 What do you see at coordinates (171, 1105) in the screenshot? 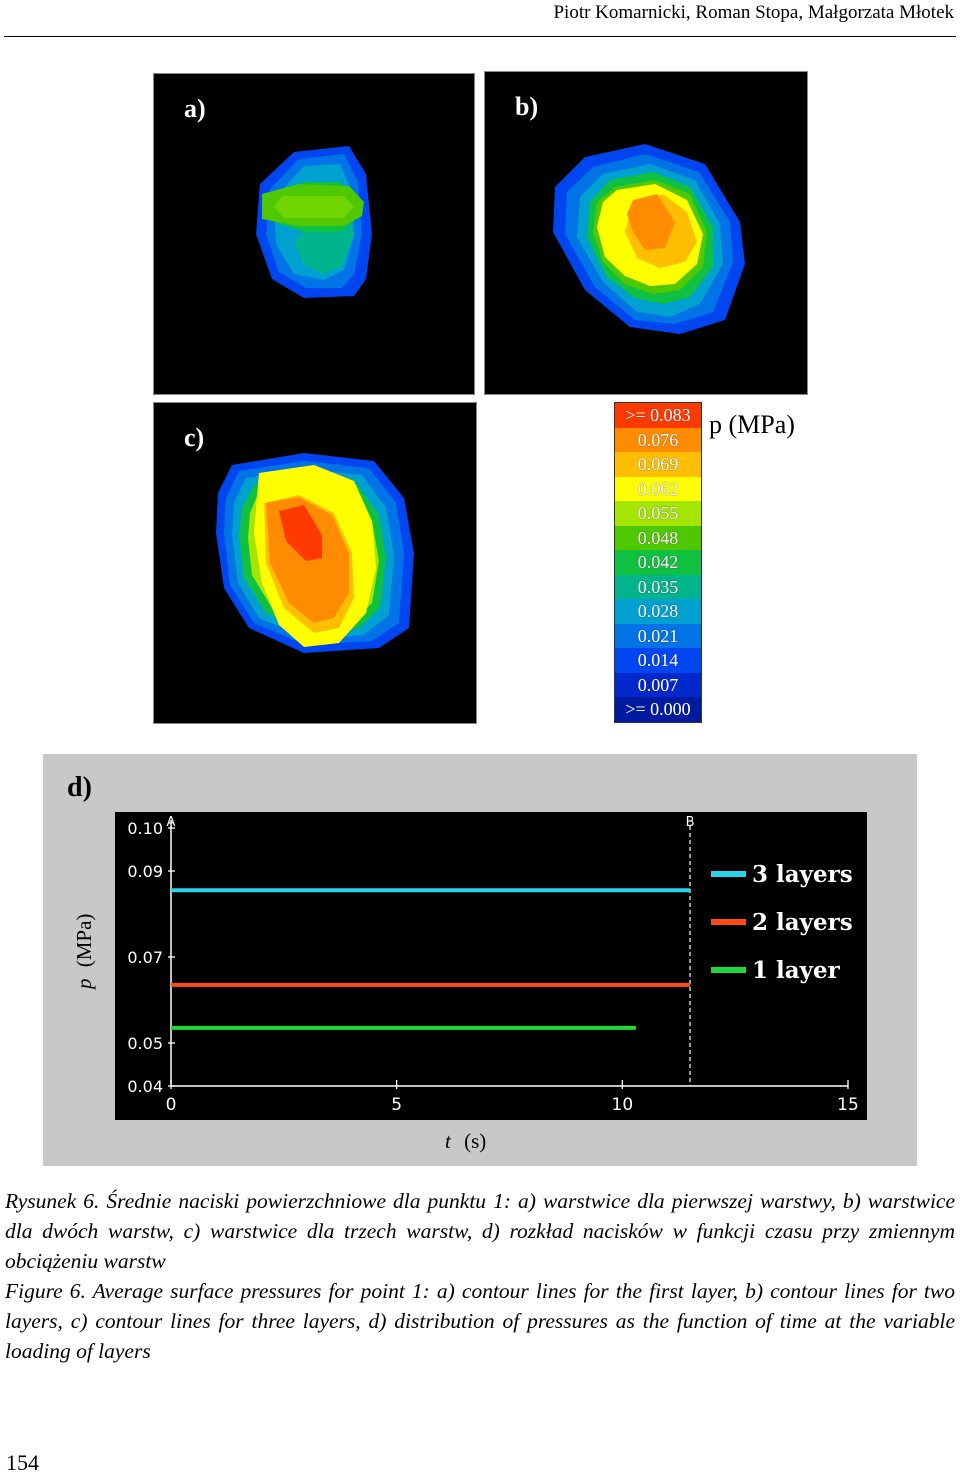
I see `x-tick-label: 0` at bounding box center [171, 1105].